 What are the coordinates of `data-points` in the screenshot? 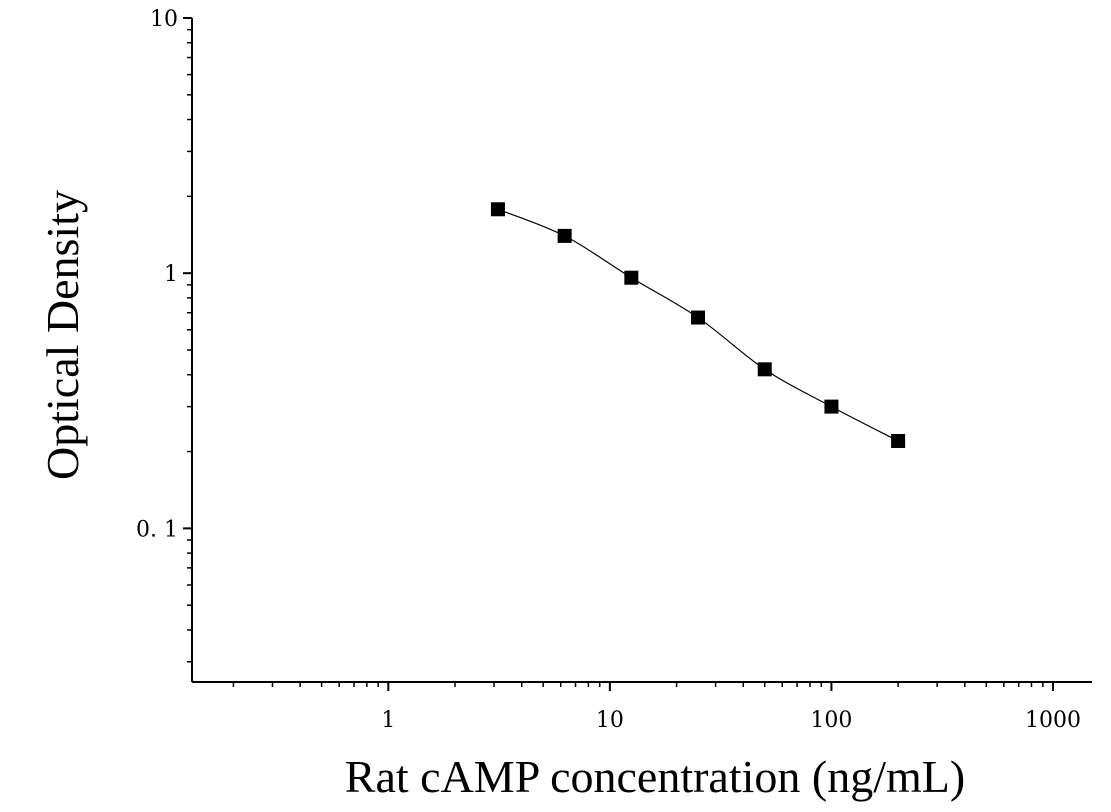 It's located at (698, 325).